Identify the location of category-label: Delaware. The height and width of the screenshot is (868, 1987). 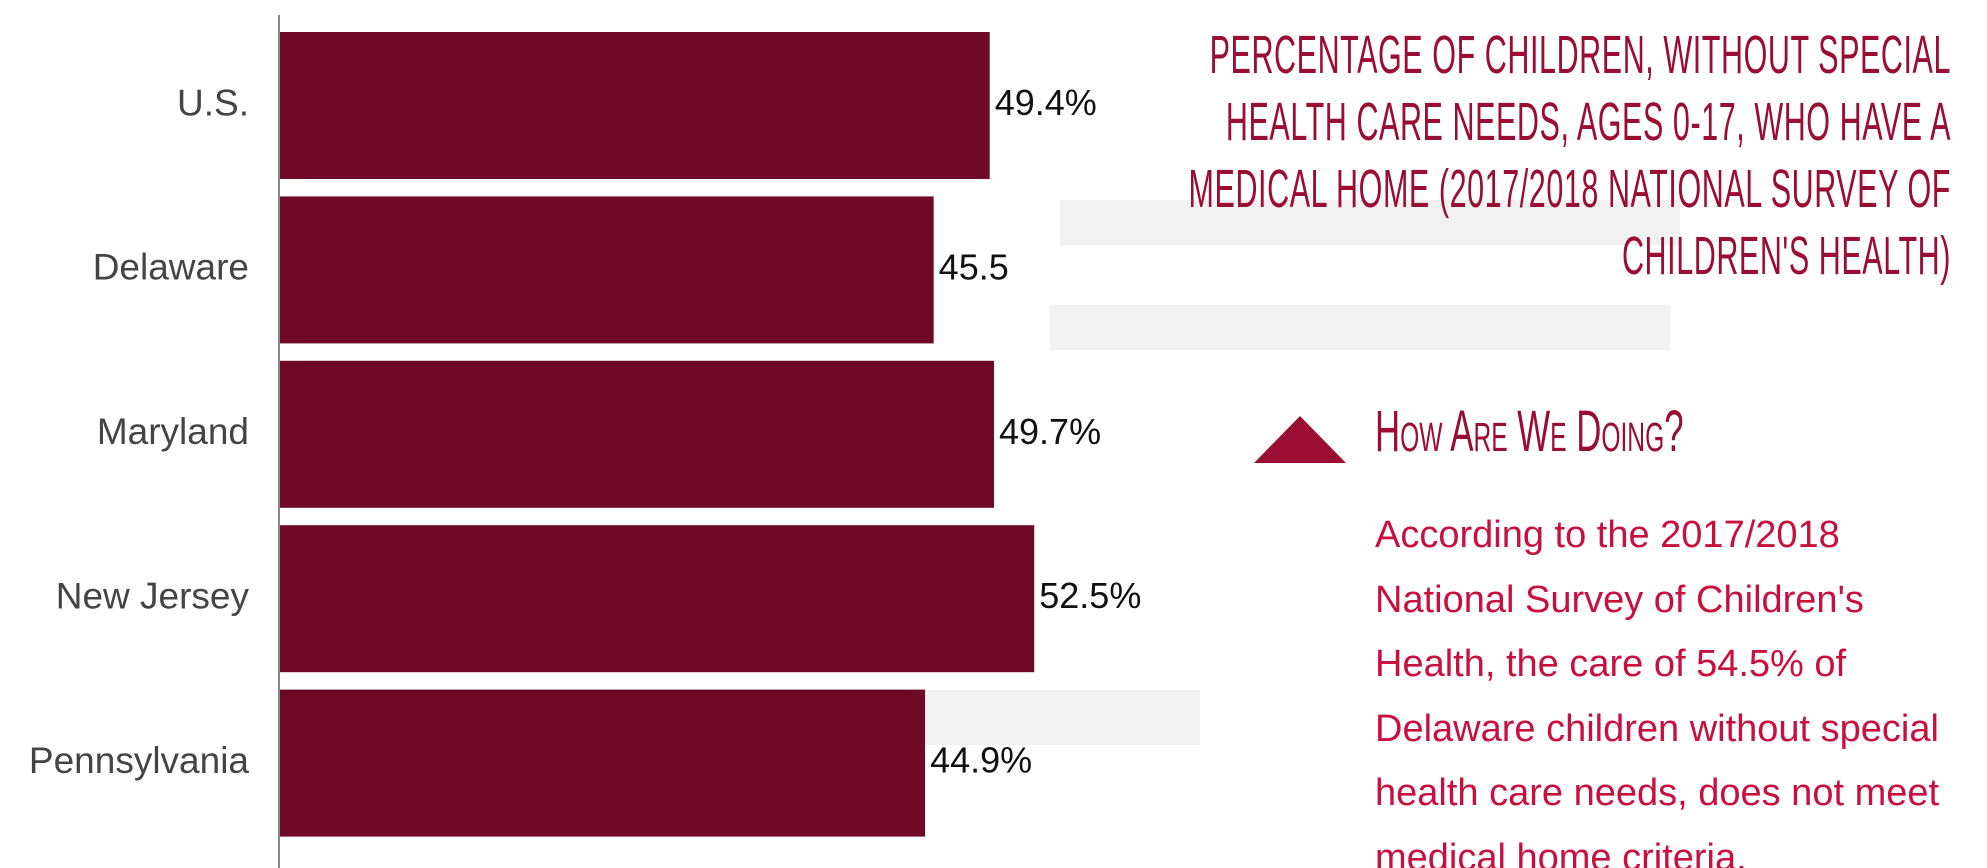
(171, 267).